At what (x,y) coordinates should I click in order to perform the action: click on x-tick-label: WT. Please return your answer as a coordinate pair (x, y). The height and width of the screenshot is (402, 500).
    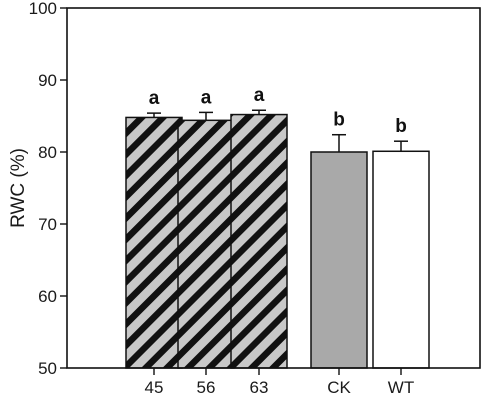
    Looking at the image, I should click on (401, 387).